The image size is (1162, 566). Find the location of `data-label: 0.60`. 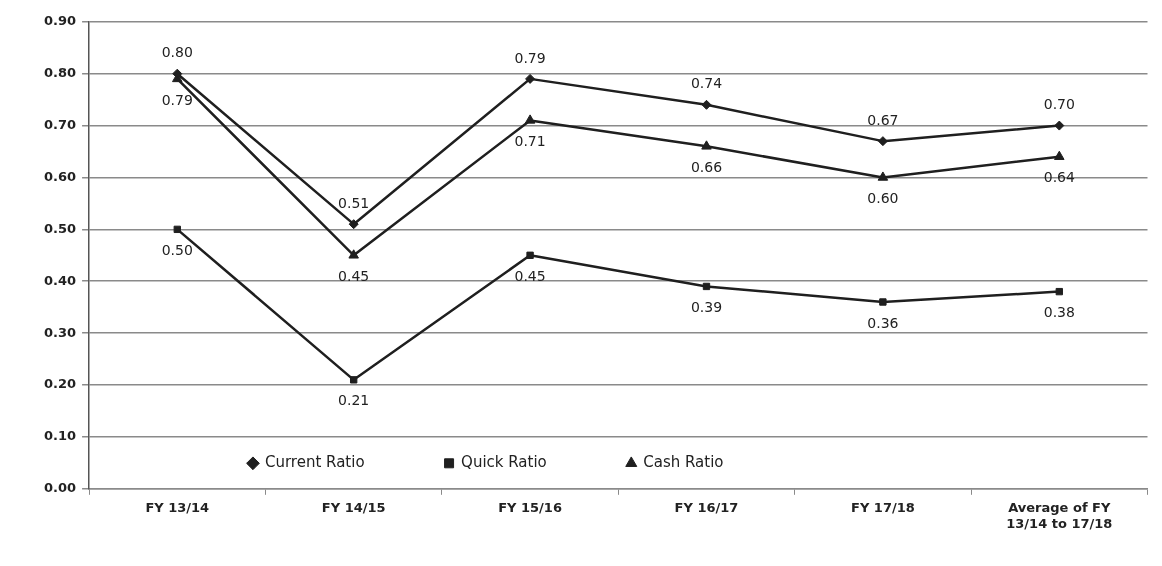

data-label: 0.60 is located at coordinates (883, 198).